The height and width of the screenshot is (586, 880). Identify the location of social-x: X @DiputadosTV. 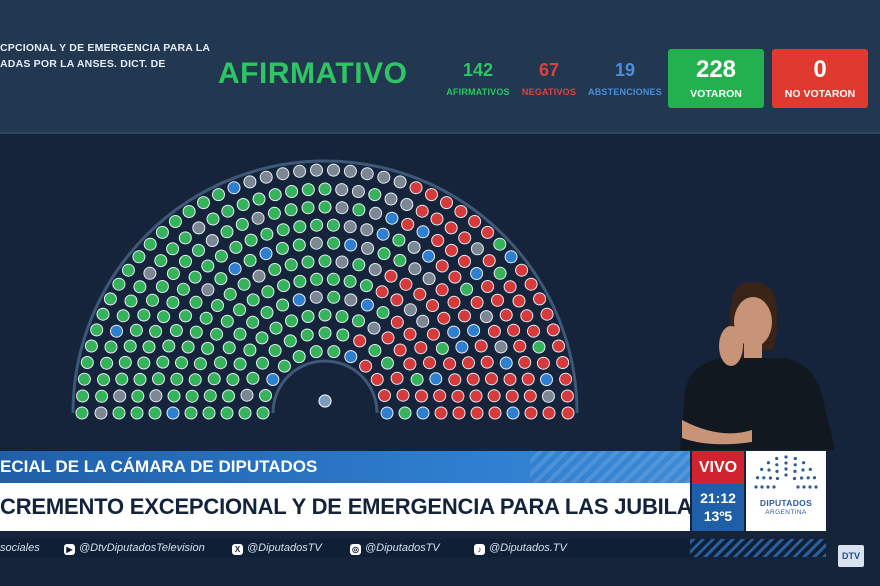
(277, 548).